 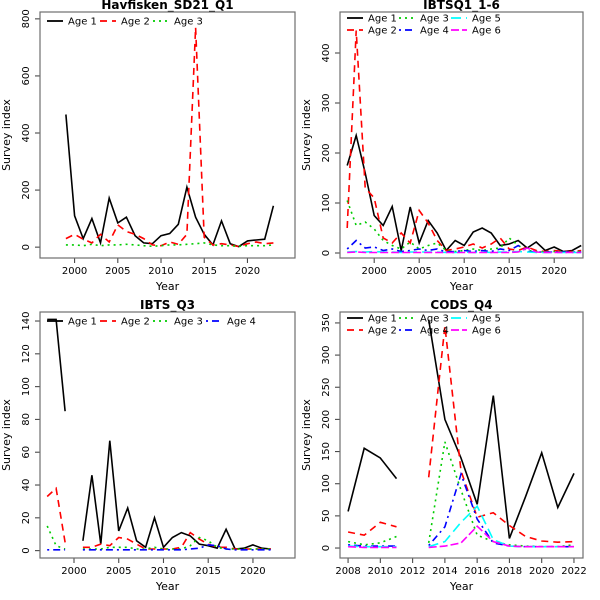 I want to click on y-tick-label: 20, so click(x=26, y=517).